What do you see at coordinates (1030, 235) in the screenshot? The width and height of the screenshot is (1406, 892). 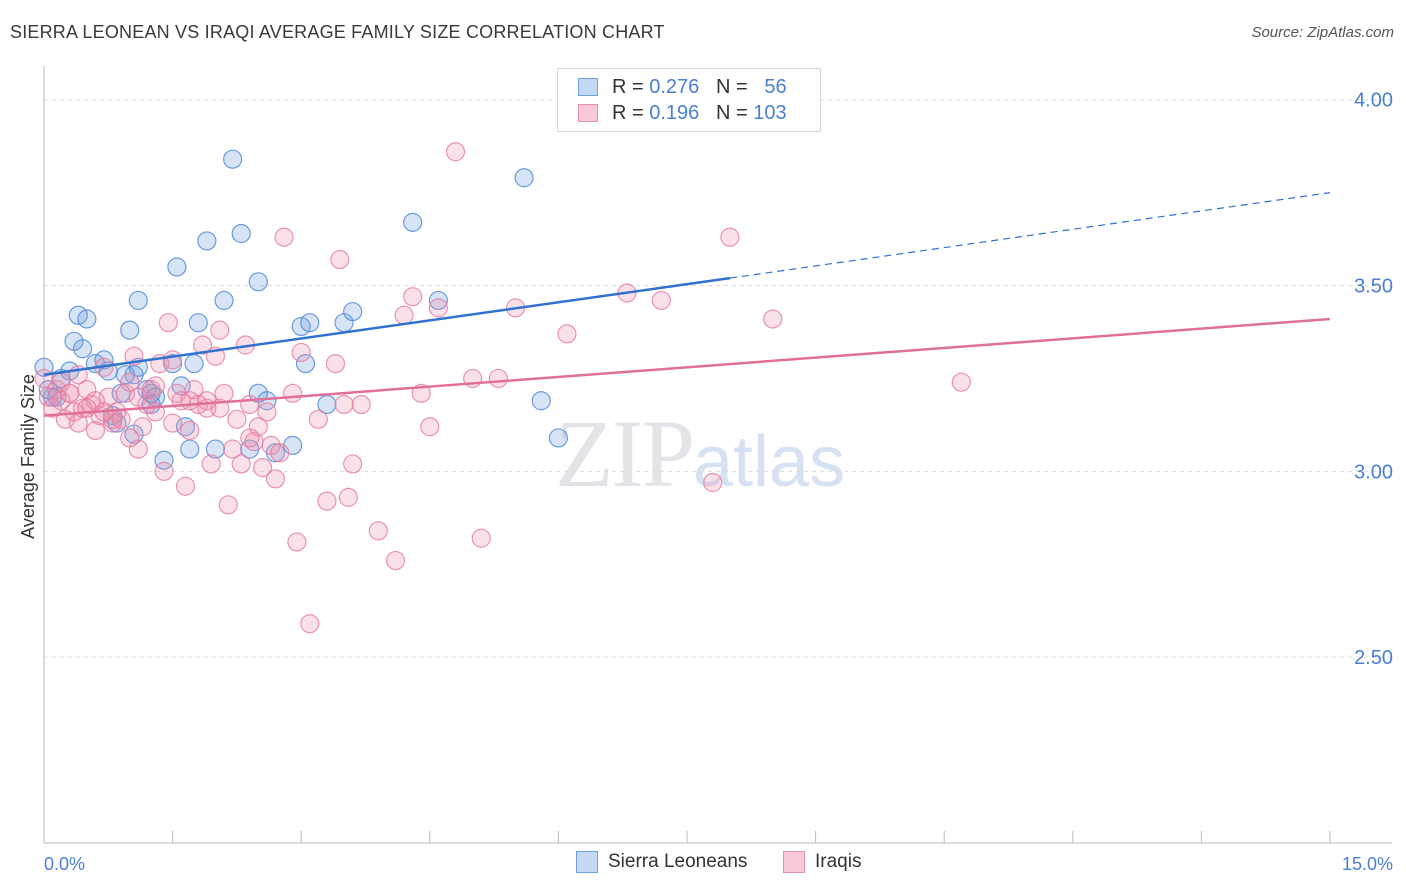 I see `sierra-leonean-trend-line-projection` at bounding box center [1030, 235].